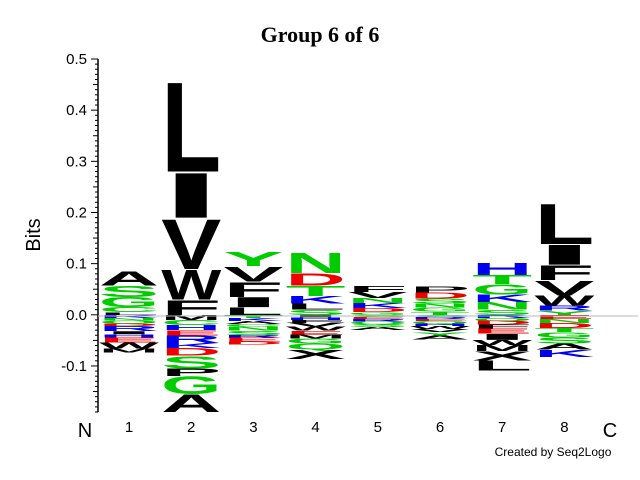  I want to click on position-labels: 1 2 3 4 5 6 7 8, so click(347, 427).